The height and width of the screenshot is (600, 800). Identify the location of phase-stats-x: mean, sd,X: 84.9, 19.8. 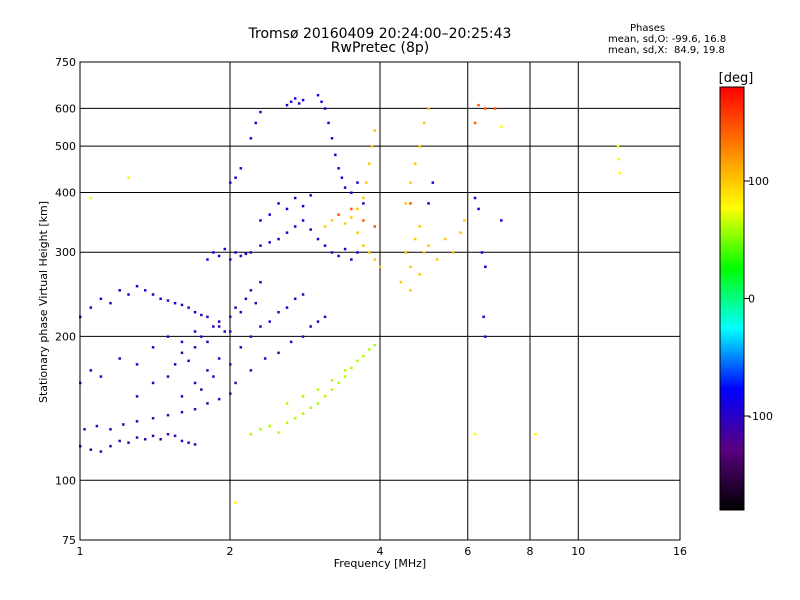
(666, 50).